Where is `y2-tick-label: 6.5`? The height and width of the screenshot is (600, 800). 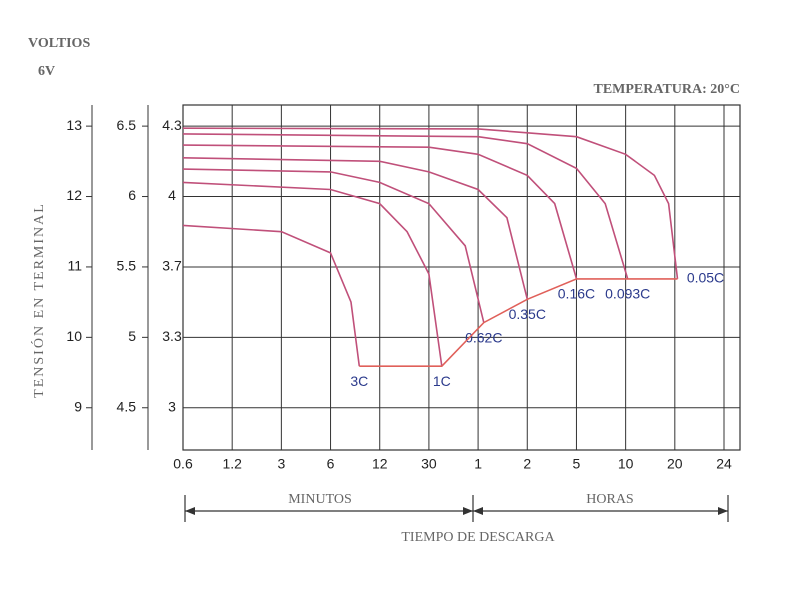
y2-tick-label: 6.5 is located at coordinates (127, 125).